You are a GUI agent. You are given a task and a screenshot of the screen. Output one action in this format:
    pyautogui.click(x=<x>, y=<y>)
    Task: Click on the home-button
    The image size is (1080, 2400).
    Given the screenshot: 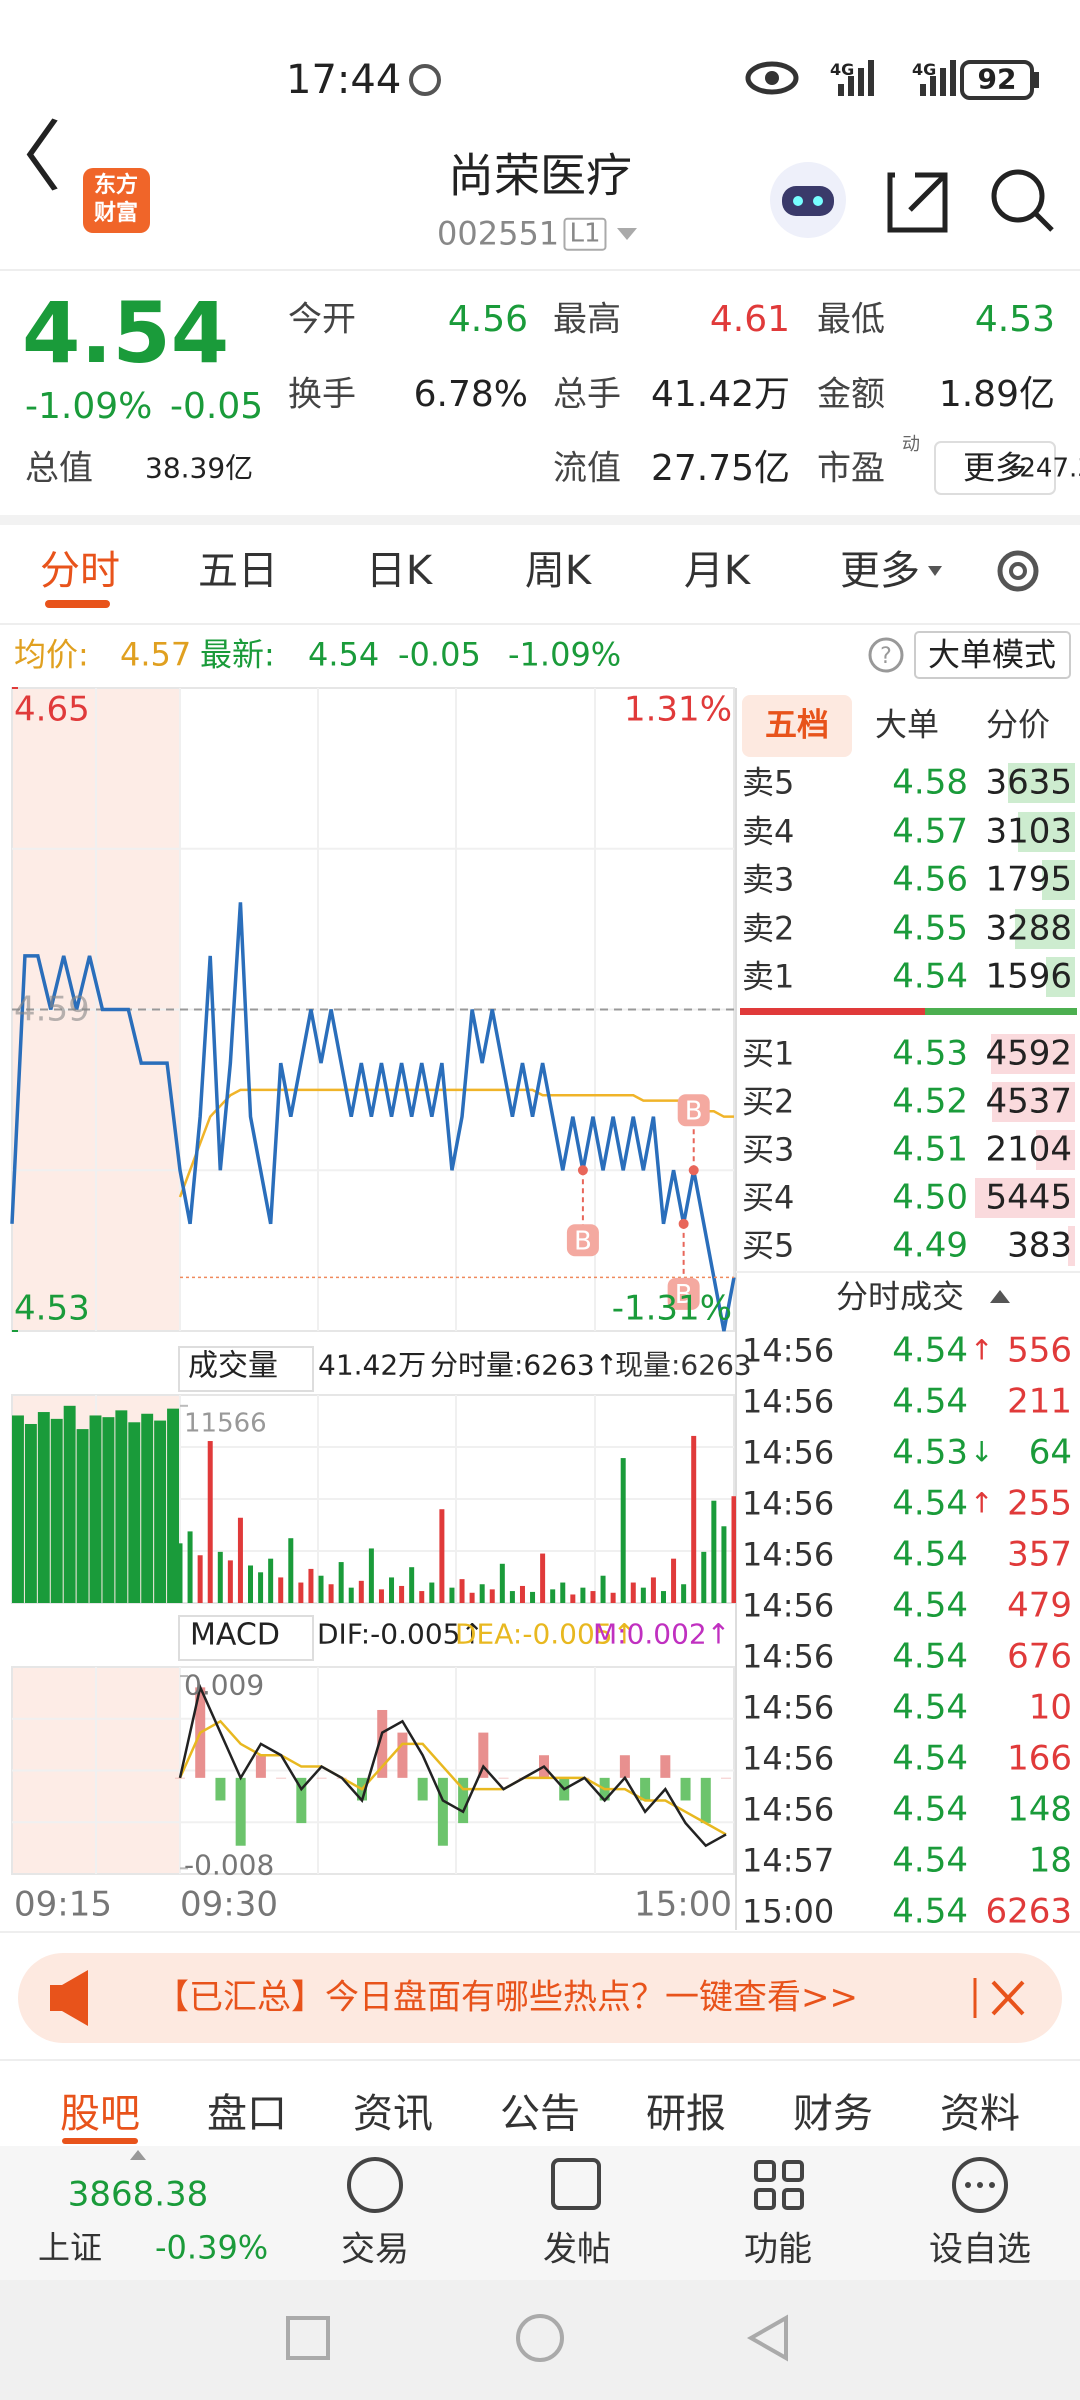 What is the action you would take?
    pyautogui.click(x=540, y=2338)
    